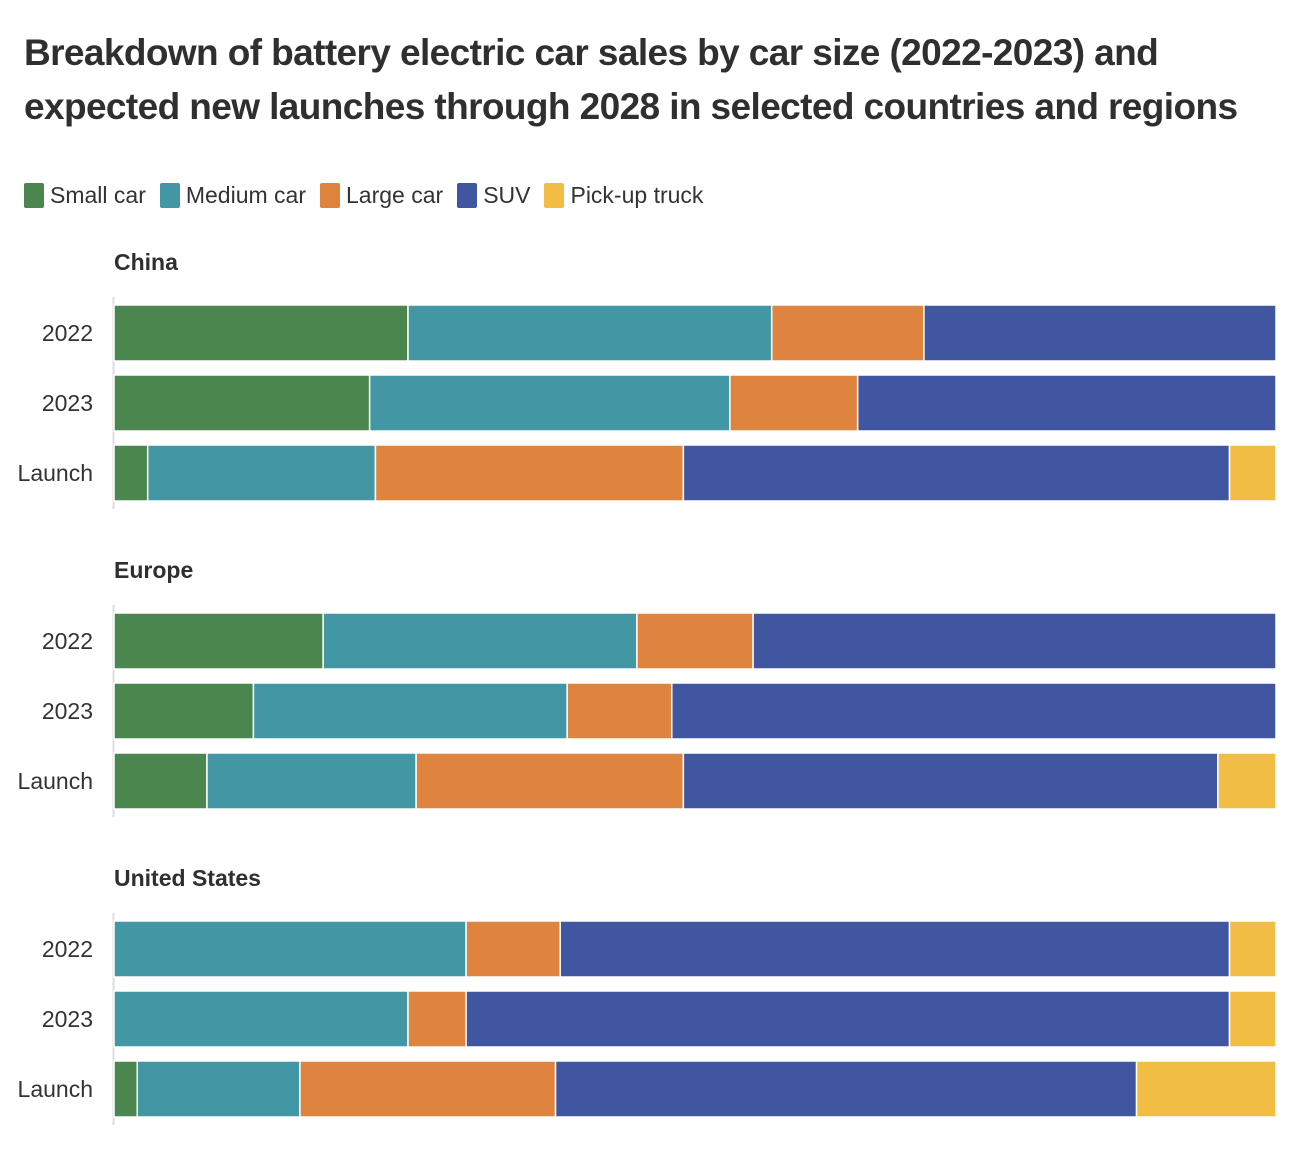 This screenshot has width=1310, height=1156. I want to click on legend-label-medium-car: Medium car, so click(246, 194).